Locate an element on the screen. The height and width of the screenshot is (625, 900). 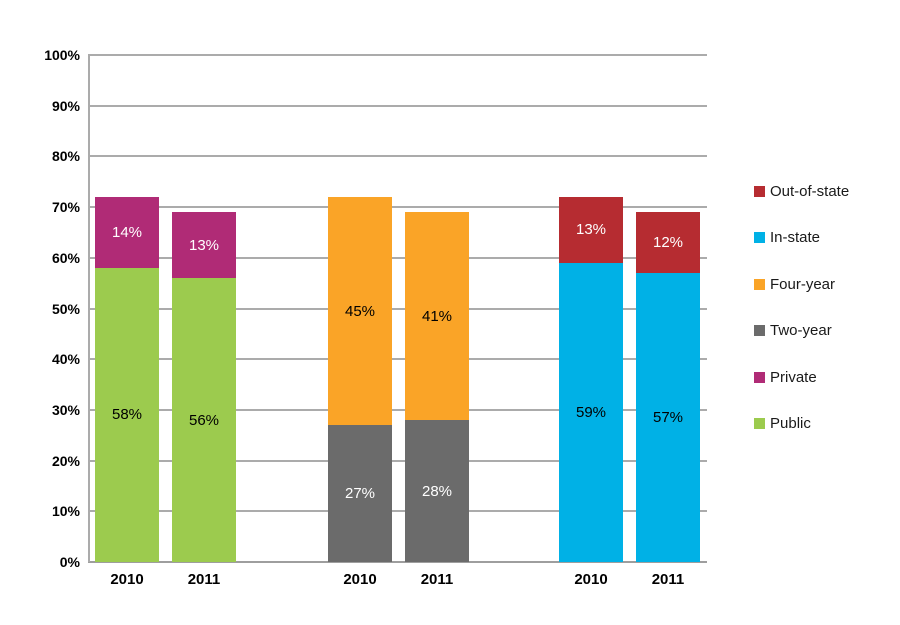
y-tick-label: 40% is located at coordinates (65, 359).